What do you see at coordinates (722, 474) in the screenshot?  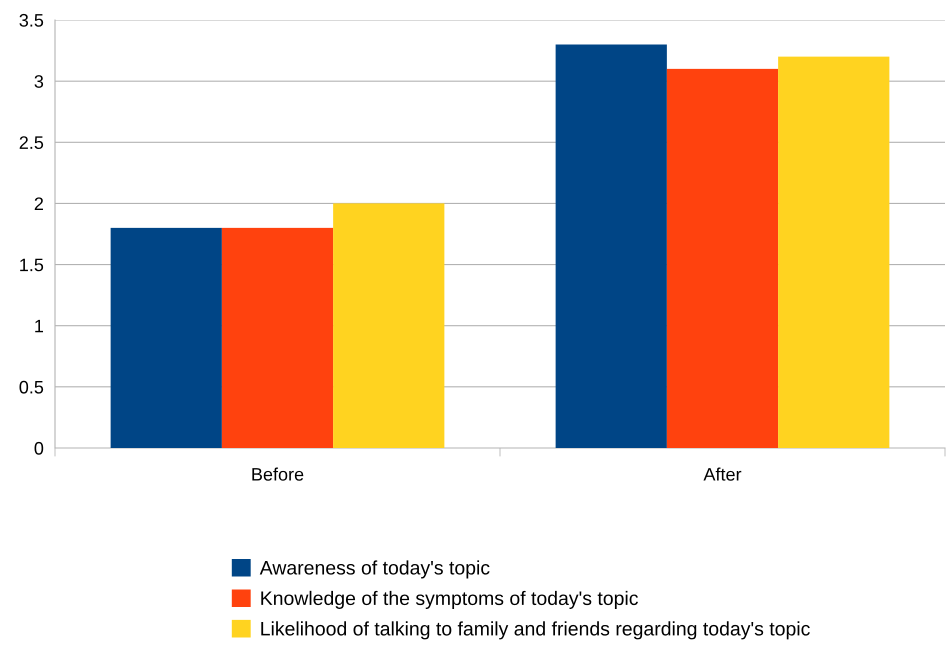 I see `x-tick-label: After` at bounding box center [722, 474].